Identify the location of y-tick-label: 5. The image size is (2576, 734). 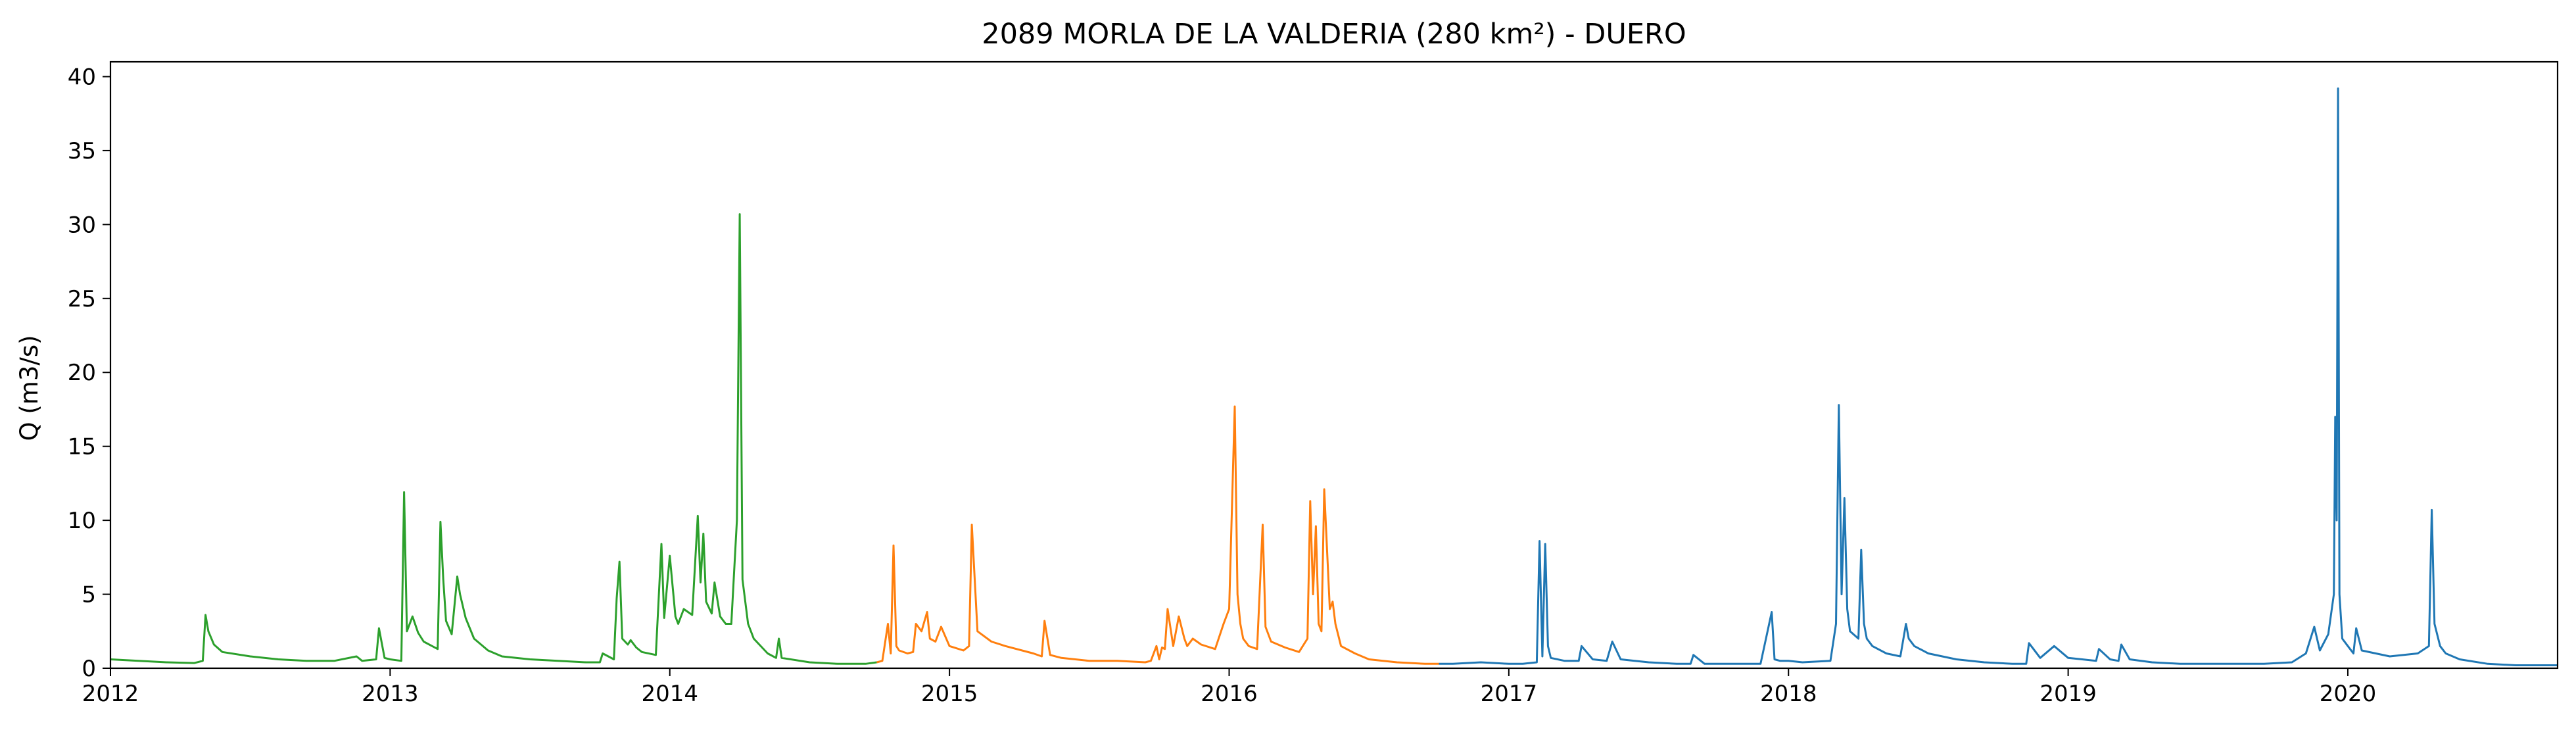
(89, 595).